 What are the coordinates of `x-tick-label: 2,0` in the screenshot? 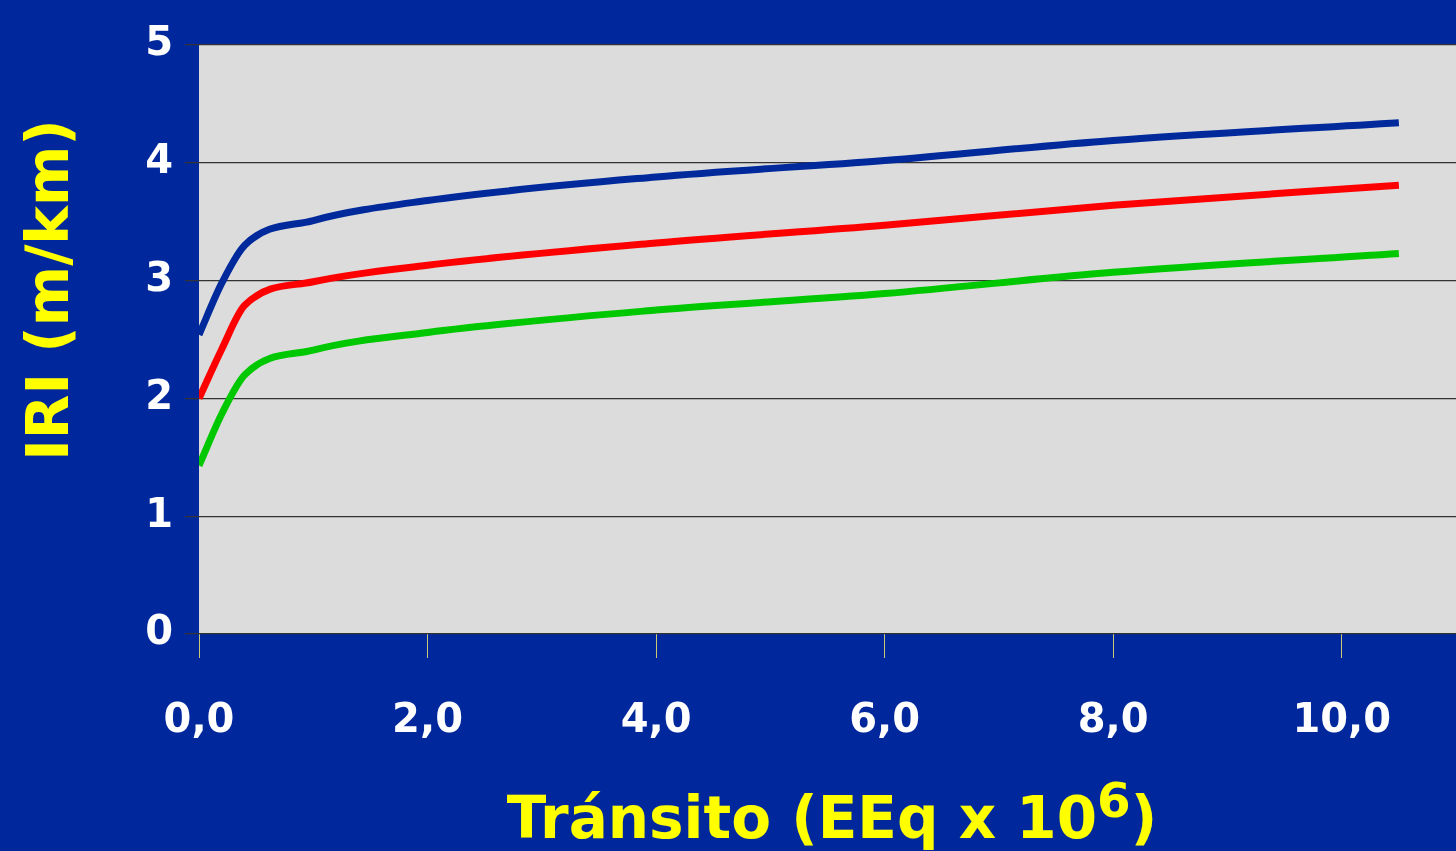 It's located at (427, 718).